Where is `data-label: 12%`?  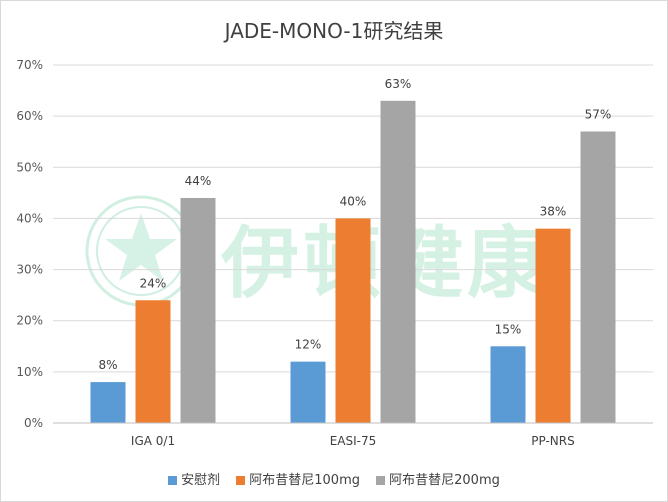 data-label: 12% is located at coordinates (308, 345).